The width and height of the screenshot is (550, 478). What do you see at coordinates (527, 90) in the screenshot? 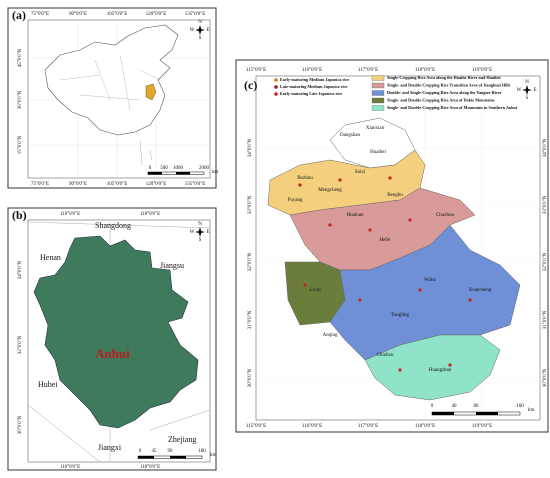
I see `compass` at bounding box center [527, 90].